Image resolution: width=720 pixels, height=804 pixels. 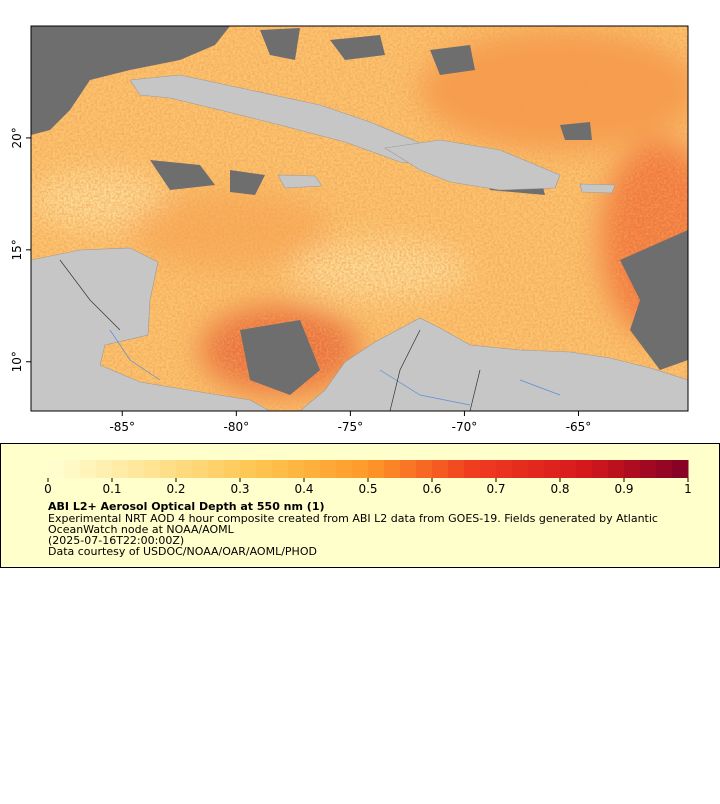 What do you see at coordinates (122, 427) in the screenshot?
I see `x-tick-label: -85°` at bounding box center [122, 427].